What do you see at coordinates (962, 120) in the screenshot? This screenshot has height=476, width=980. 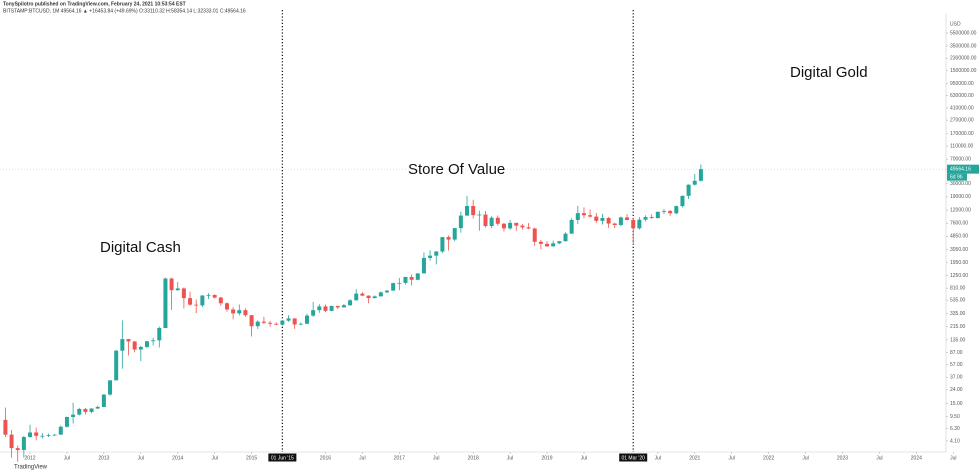 I see `y-tick-label: 270000.00` at bounding box center [962, 120].